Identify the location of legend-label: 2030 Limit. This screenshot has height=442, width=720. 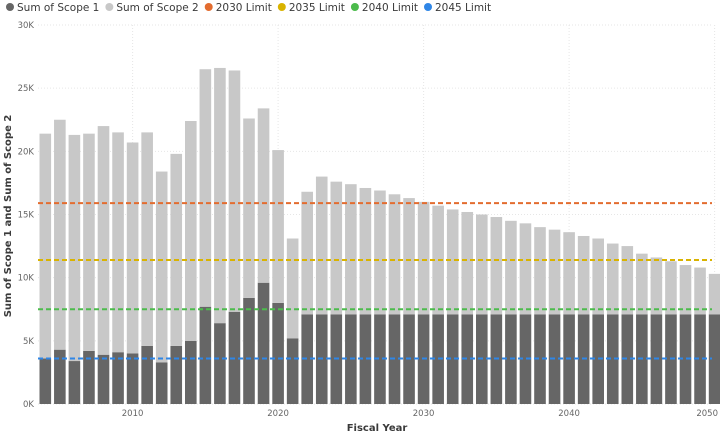
(244, 8).